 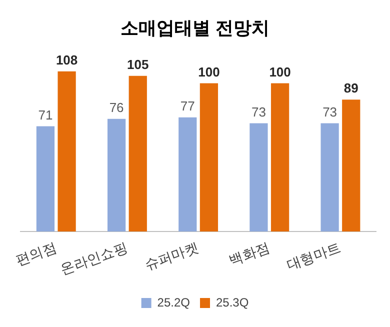 What do you see at coordinates (195, 28) in the screenshot?
I see `chart-title: 소매업태별 전망치` at bounding box center [195, 28].